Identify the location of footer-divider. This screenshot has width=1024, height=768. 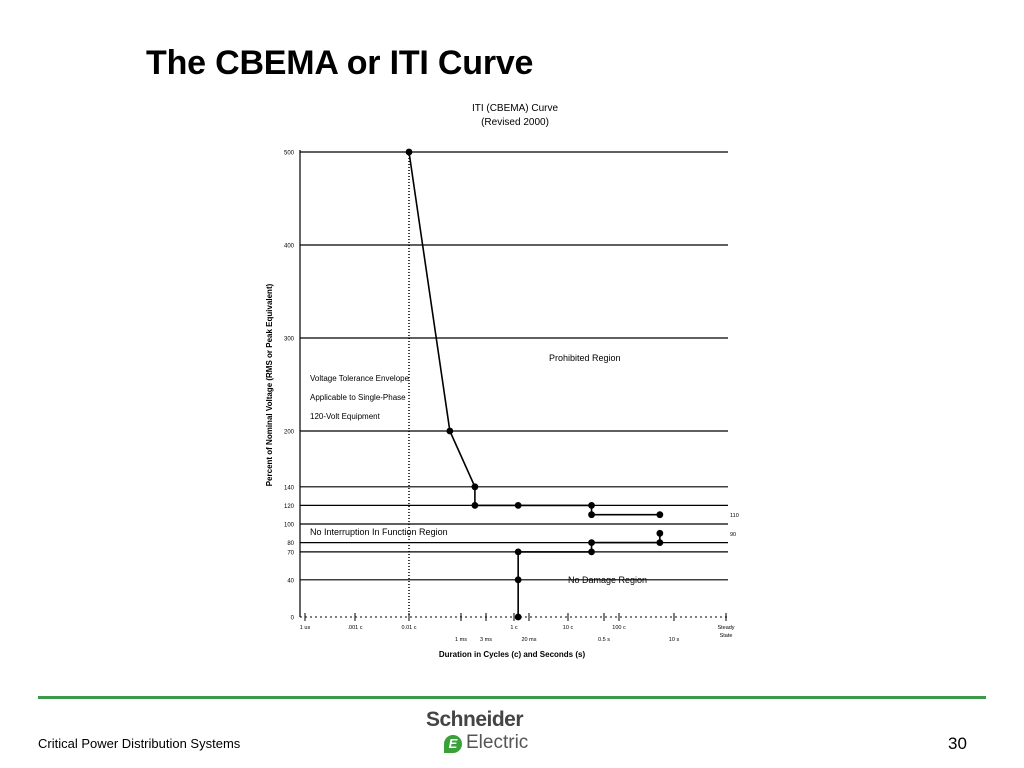
(512, 697).